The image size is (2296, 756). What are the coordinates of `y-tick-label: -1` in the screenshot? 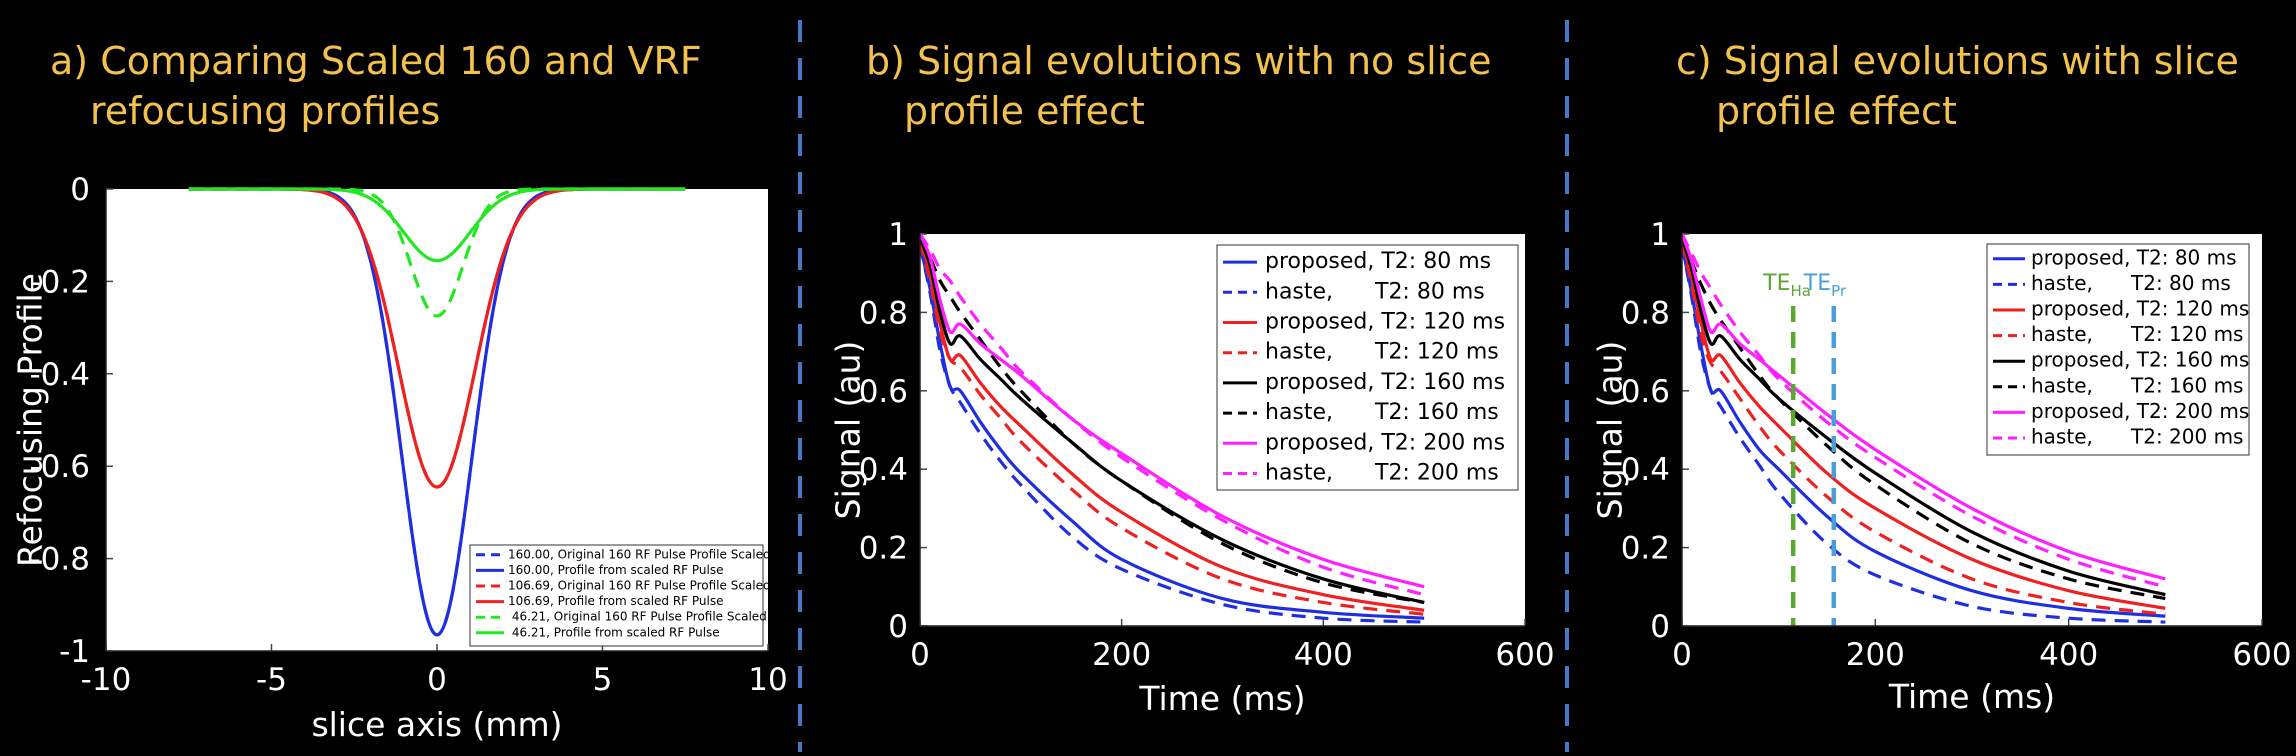 It's located at (74, 652).